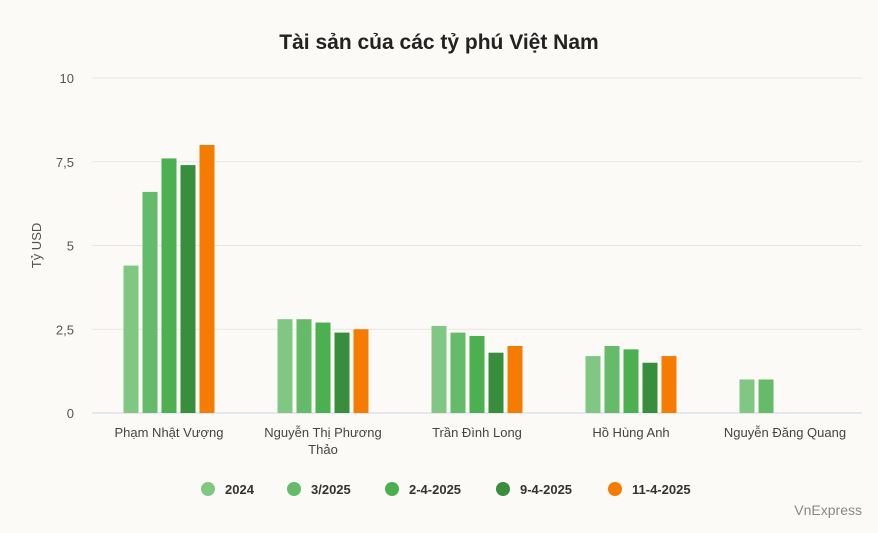 The width and height of the screenshot is (878, 533). Describe the element at coordinates (331, 489) in the screenshot. I see `legend-item: 3/2025` at that location.